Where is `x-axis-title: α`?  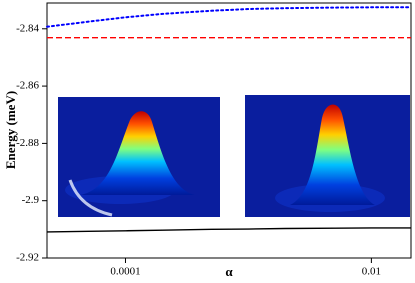 x-axis-title: α is located at coordinates (229, 271).